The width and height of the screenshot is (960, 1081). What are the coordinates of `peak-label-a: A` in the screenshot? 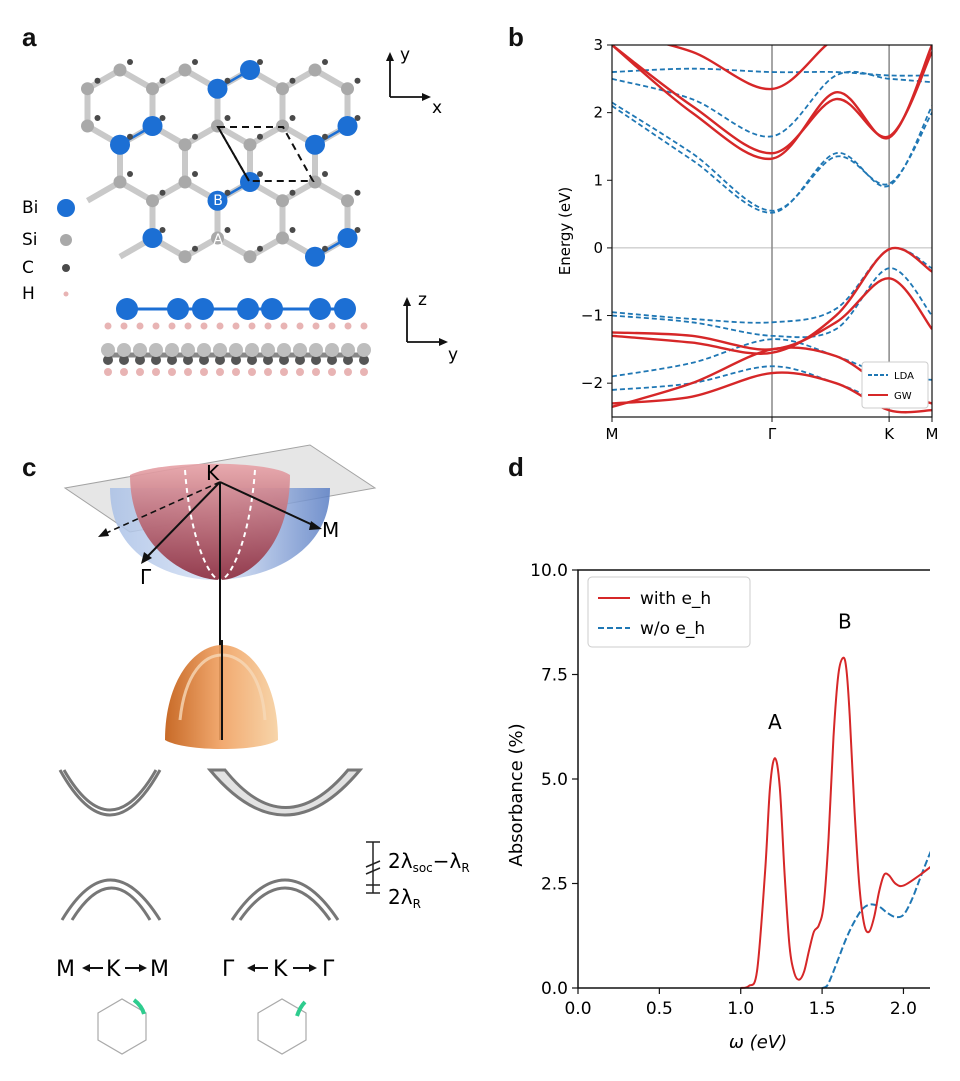 It's located at (775, 722).